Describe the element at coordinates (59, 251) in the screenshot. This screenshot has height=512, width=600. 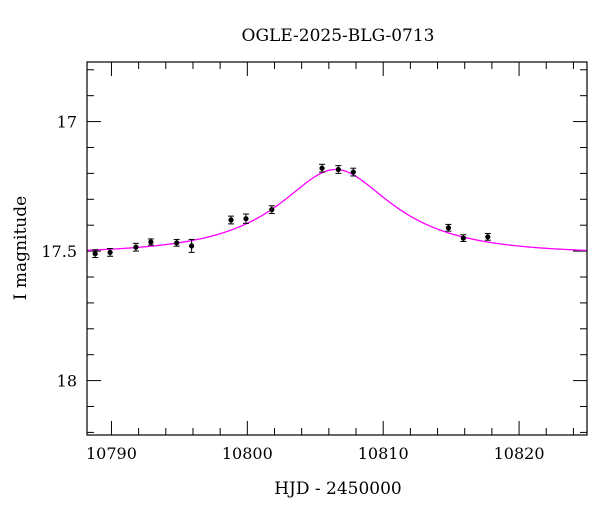
I see `y-tick-label: 17.5` at that location.